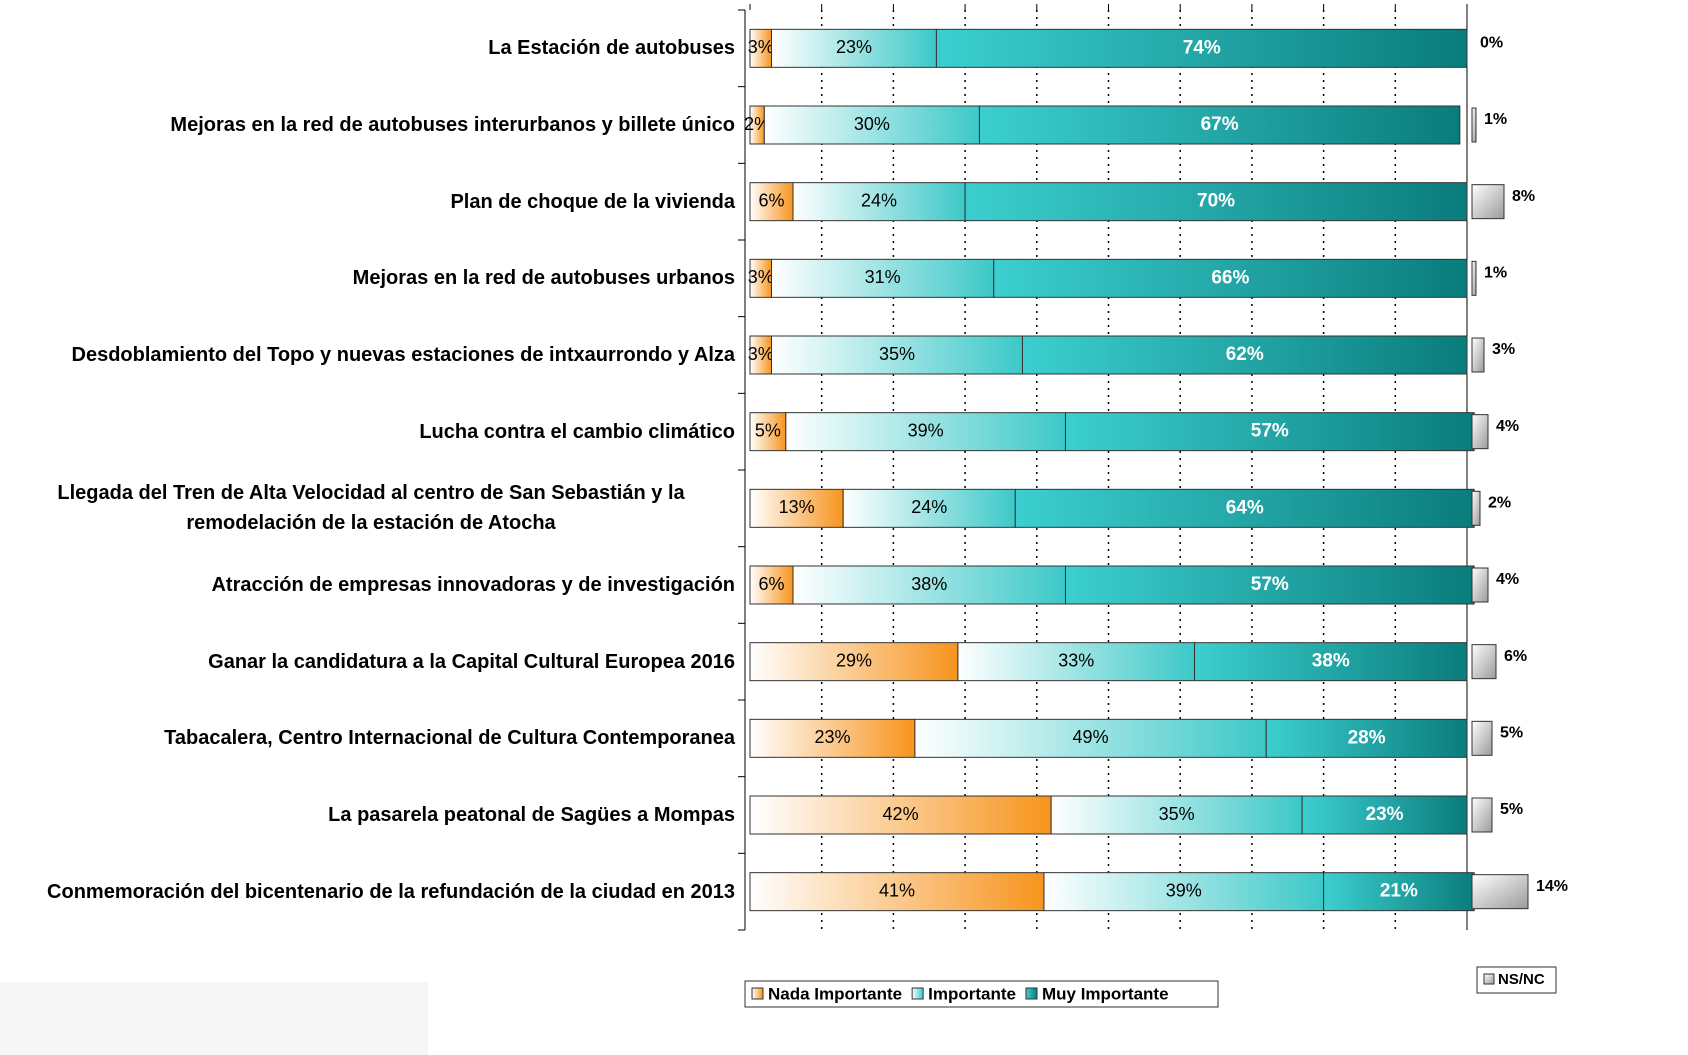 The image size is (1688, 1055). I want to click on data-label: 2%, so click(757, 124).